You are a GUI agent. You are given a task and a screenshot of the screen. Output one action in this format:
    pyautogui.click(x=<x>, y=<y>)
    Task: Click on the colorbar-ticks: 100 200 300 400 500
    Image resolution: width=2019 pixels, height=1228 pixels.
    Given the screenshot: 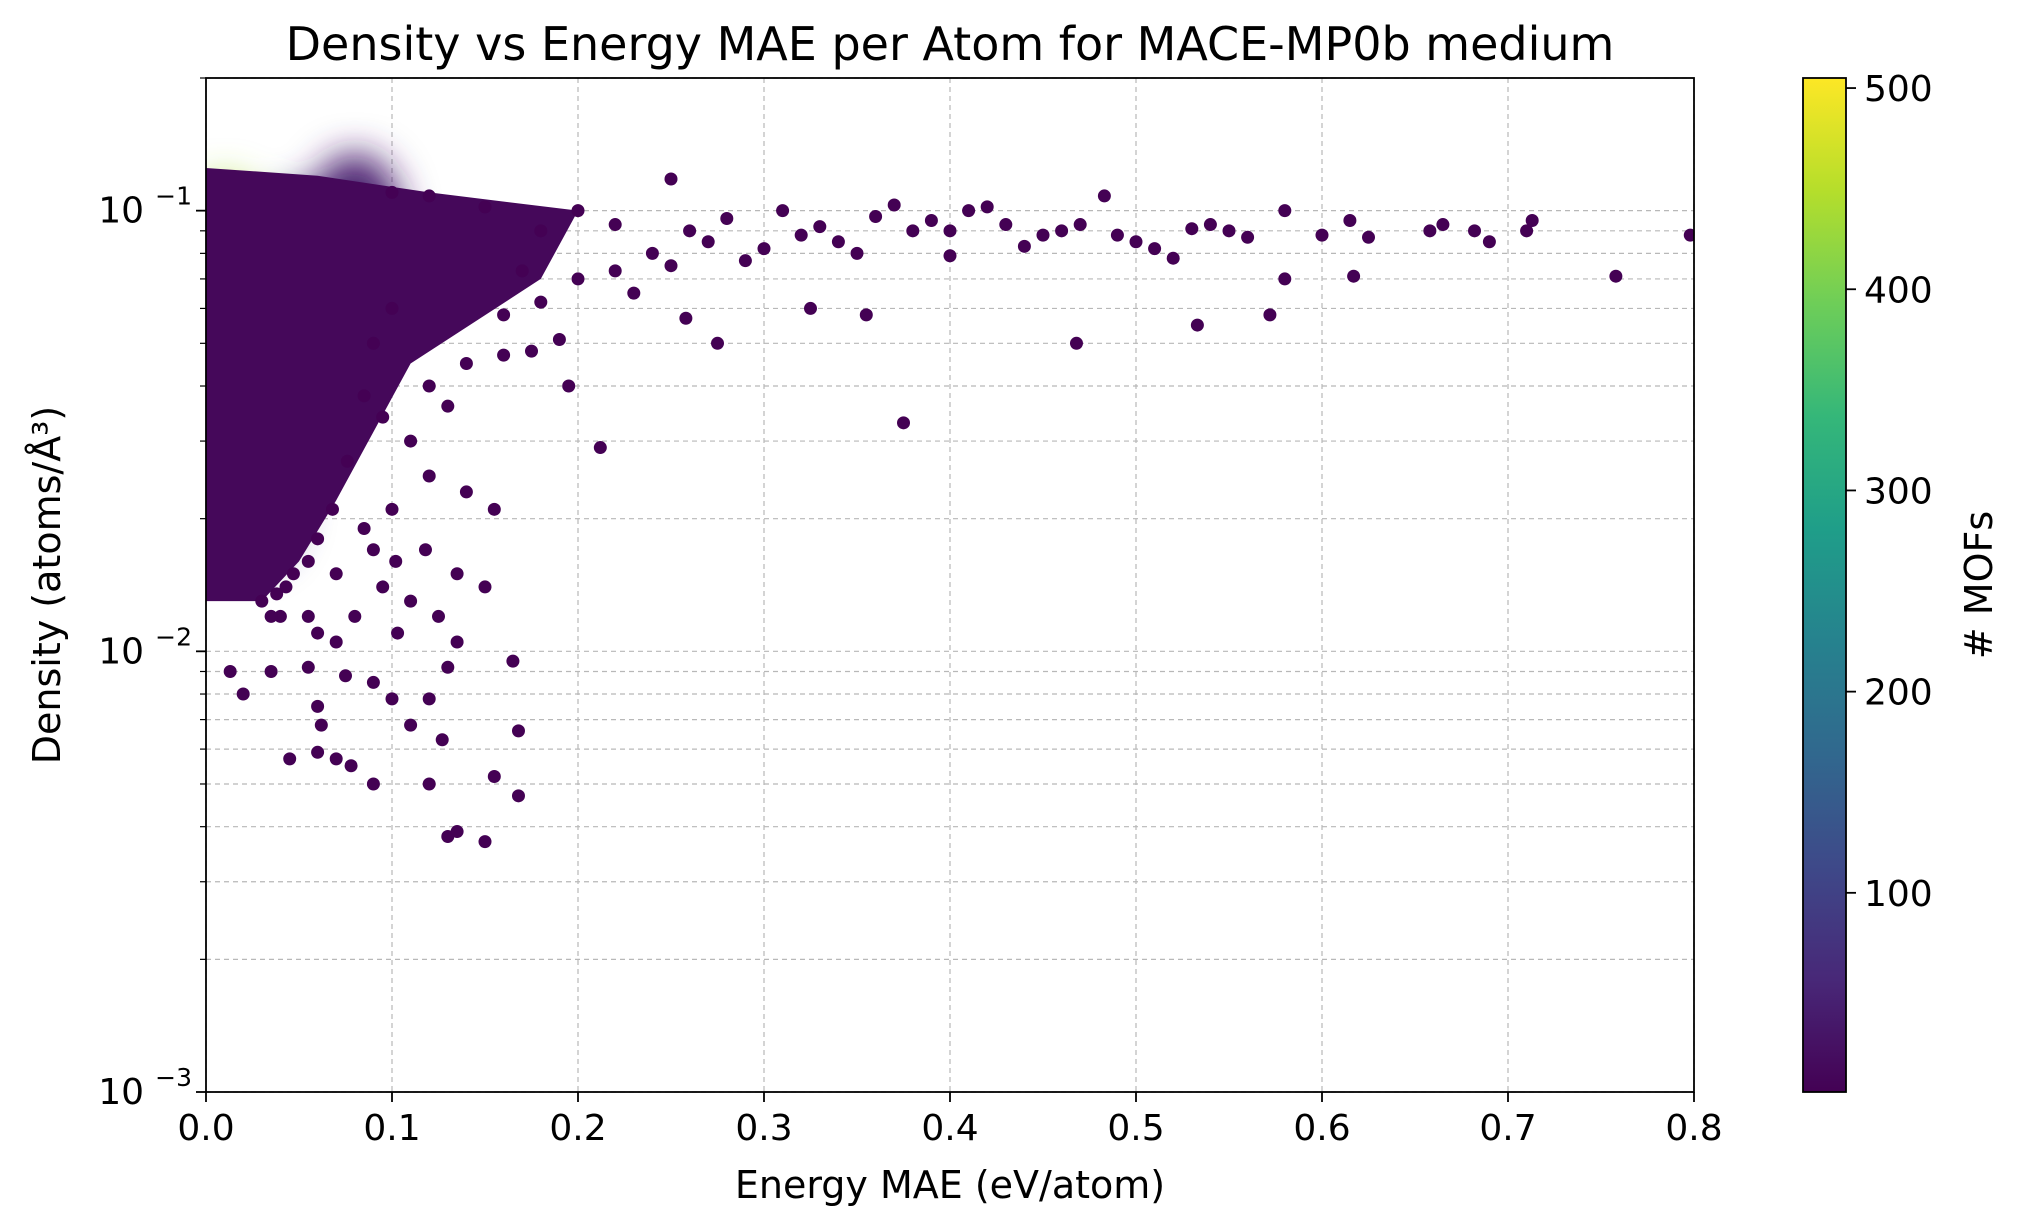 What is the action you would take?
    pyautogui.click(x=1889, y=492)
    